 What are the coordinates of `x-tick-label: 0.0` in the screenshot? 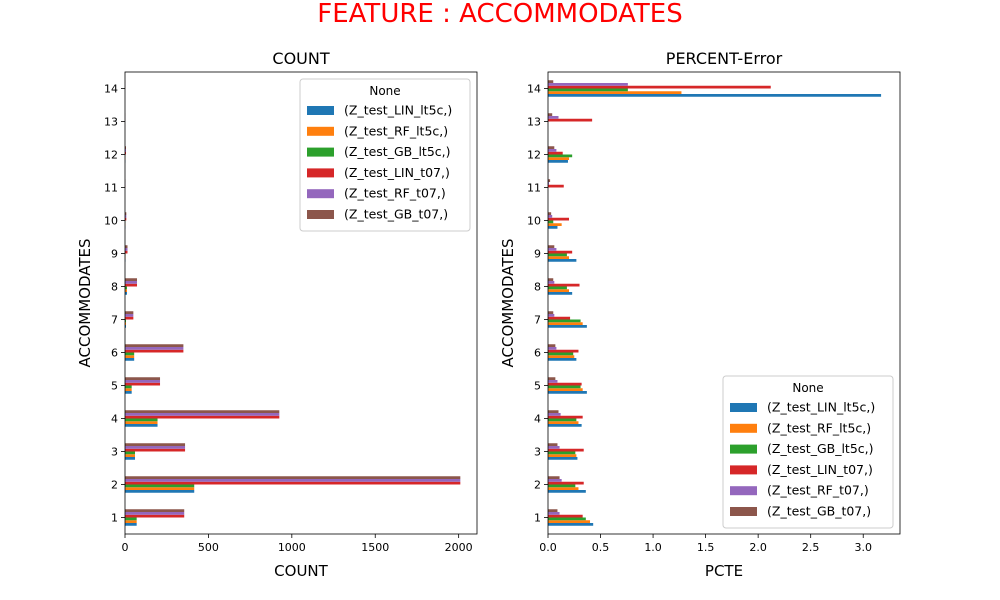 It's located at (548, 547).